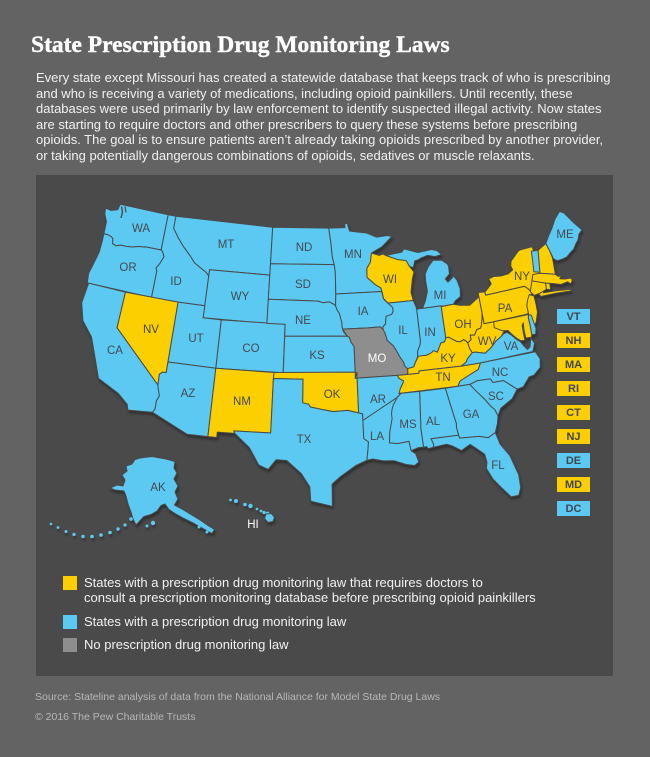 Image resolution: width=650 pixels, height=757 pixels. What do you see at coordinates (505, 309) in the screenshot?
I see `svg-text: PA` at bounding box center [505, 309].